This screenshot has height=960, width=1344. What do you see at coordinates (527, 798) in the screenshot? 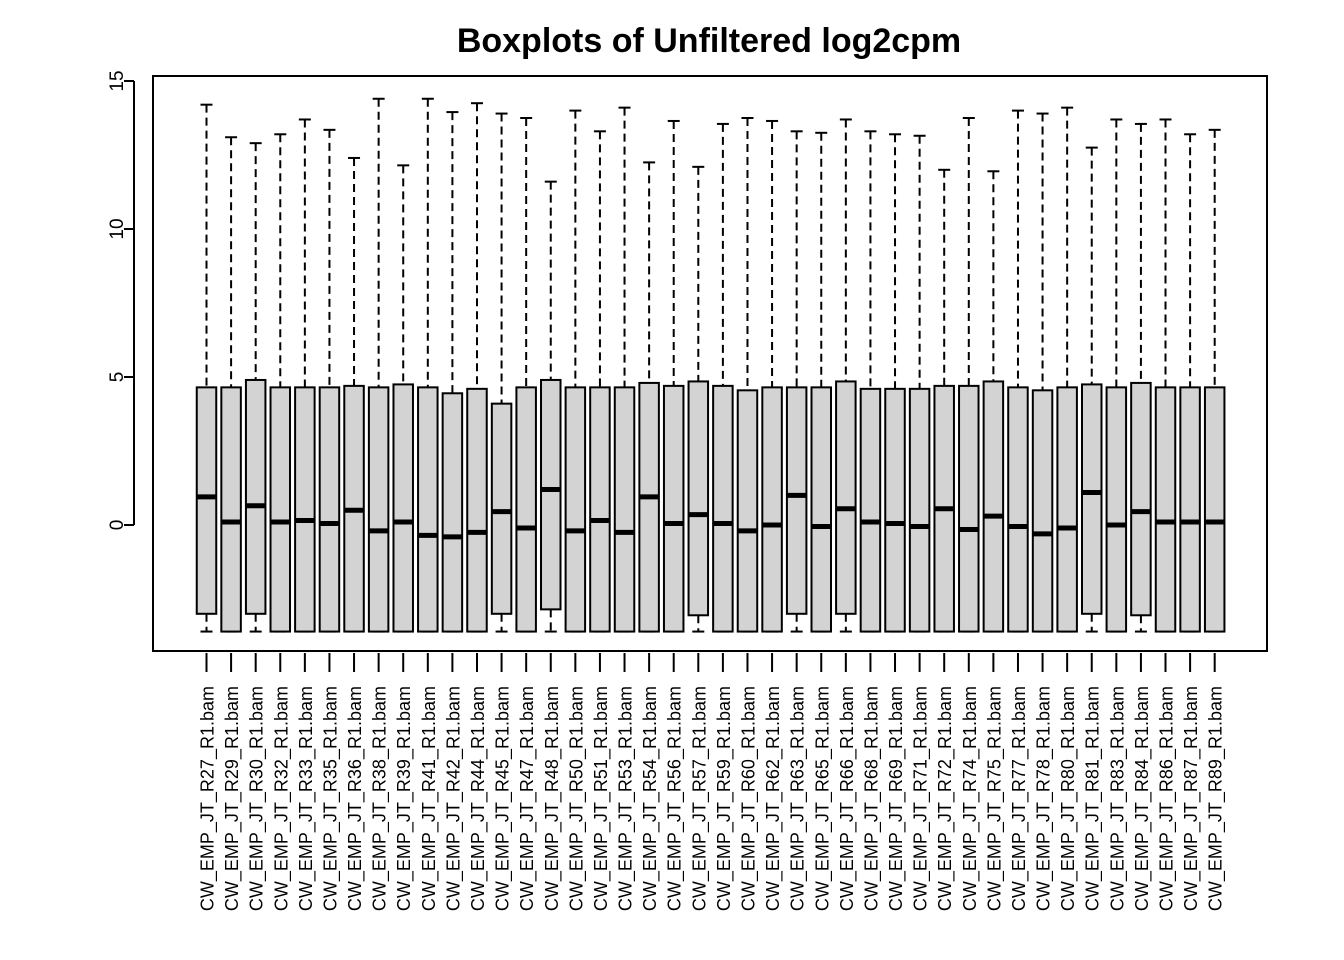
I see `x-tick-label: CW_EMP_JT_R47_R1.bam` at bounding box center [527, 798].